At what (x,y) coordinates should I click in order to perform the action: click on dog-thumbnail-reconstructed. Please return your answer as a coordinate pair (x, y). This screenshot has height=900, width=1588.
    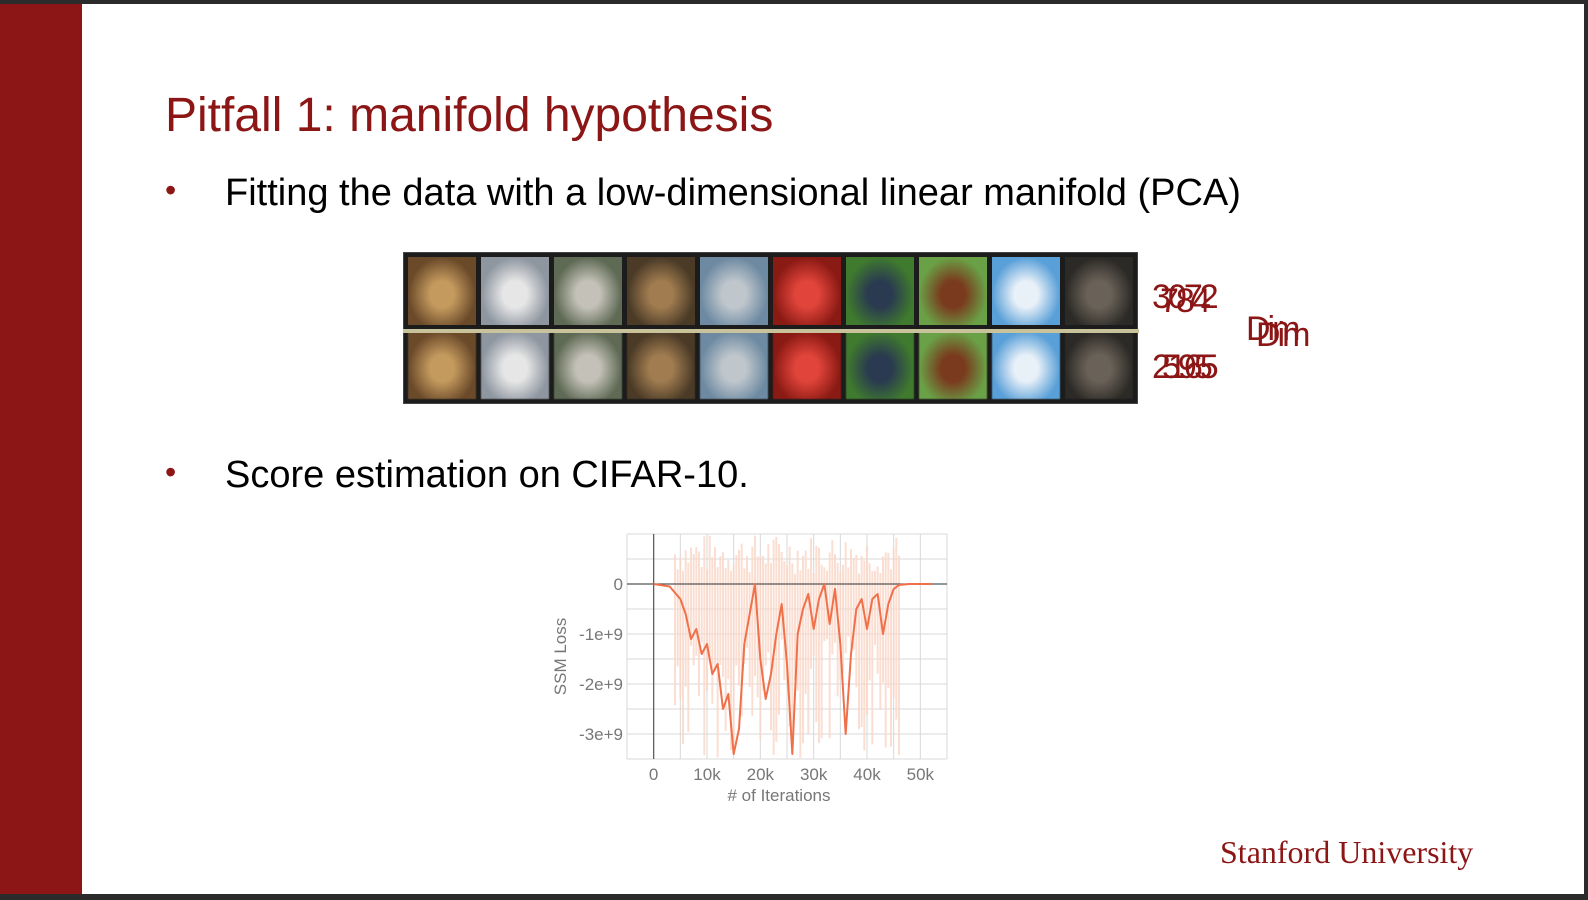
    Looking at the image, I should click on (661, 365).